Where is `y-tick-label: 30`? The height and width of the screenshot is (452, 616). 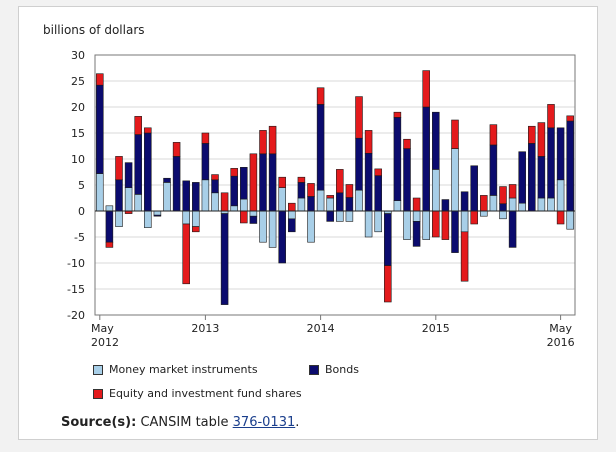 y-tick-label: 30 is located at coordinates (78, 55).